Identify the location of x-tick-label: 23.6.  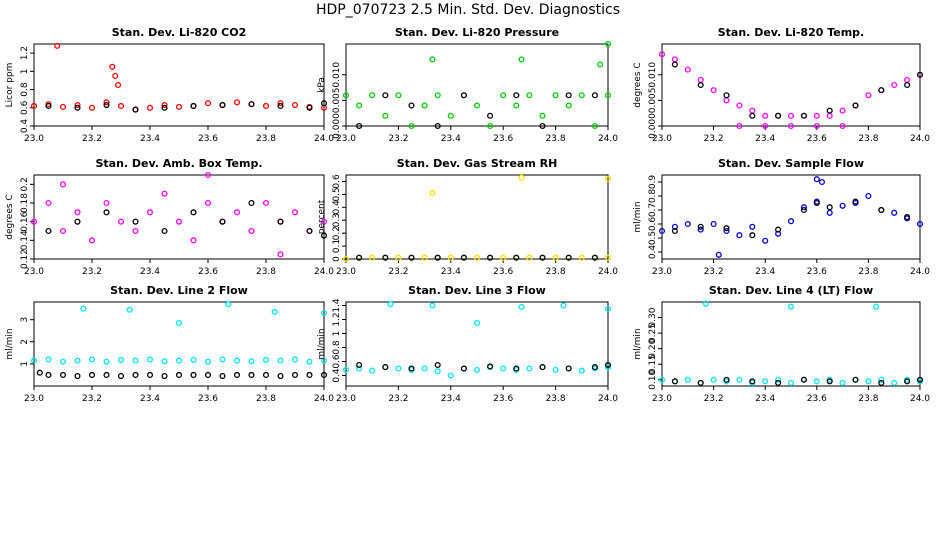
(817, 399).